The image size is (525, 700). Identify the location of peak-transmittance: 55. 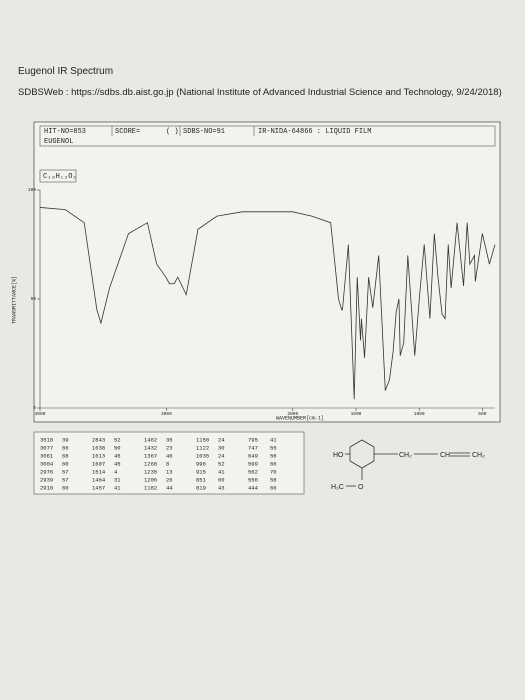
(273, 447).